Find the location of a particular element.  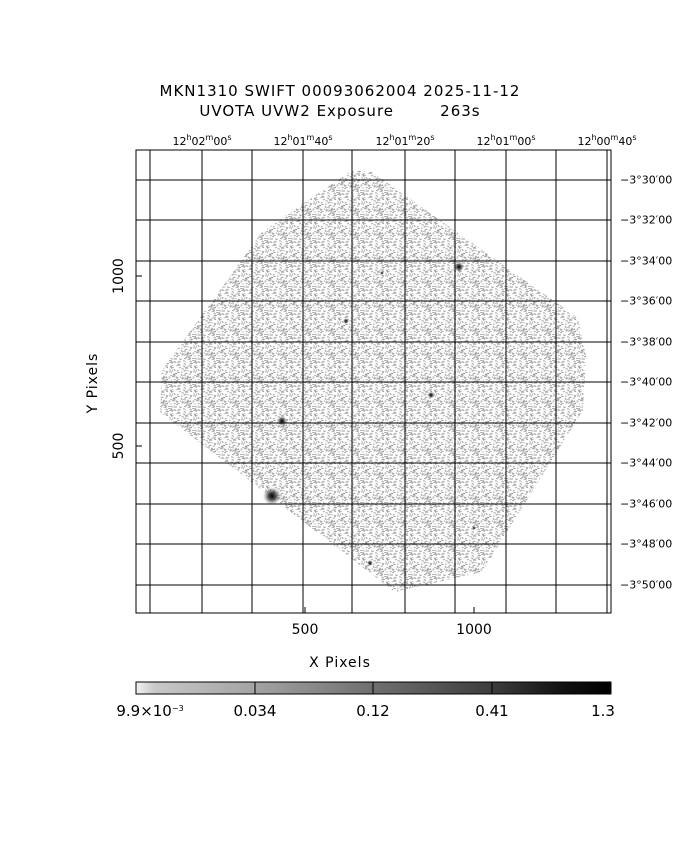

source-upper-right is located at coordinates (459, 267).